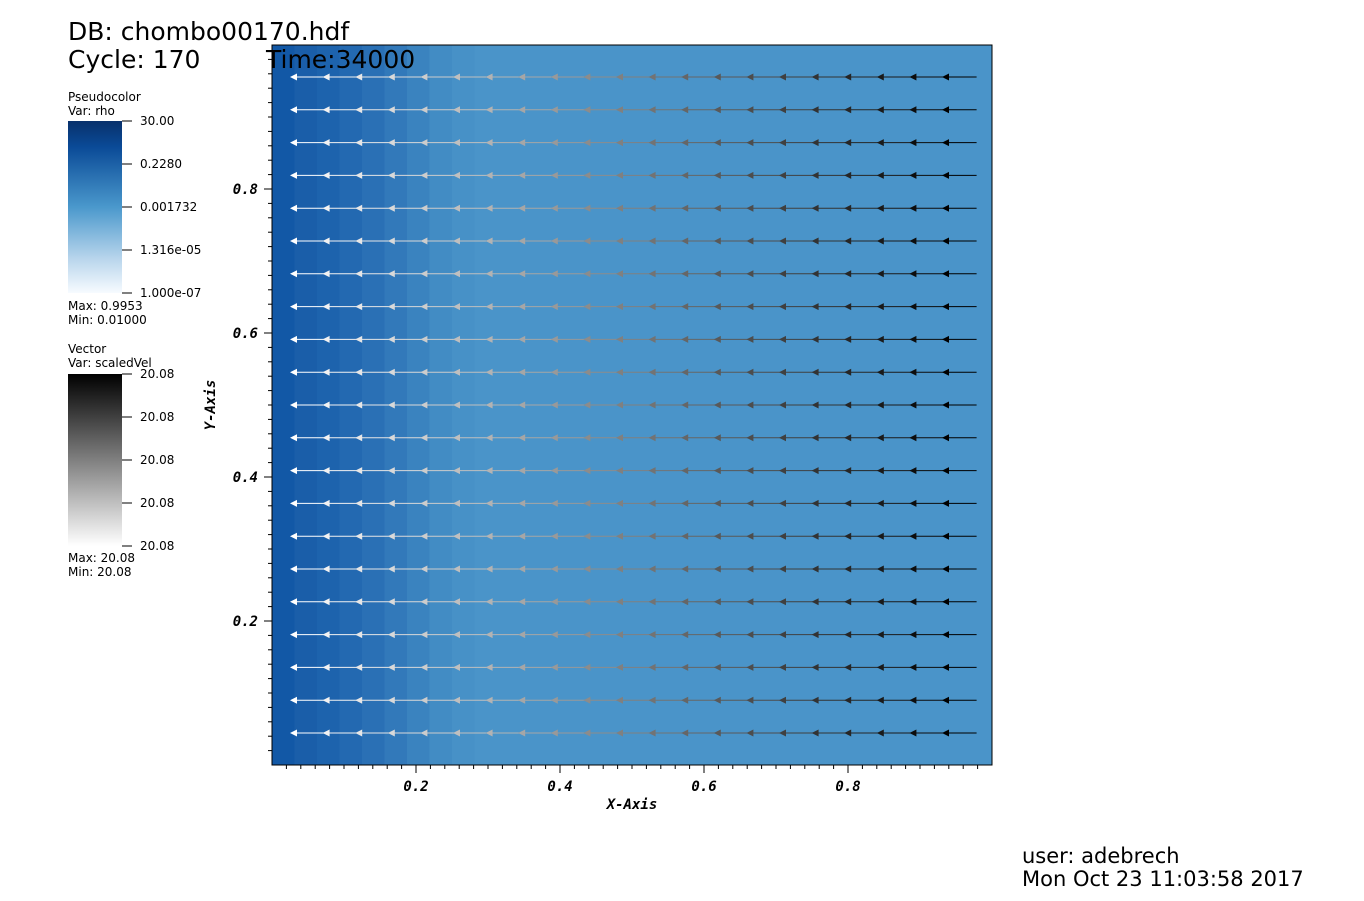 This screenshot has height=901, width=1364. What do you see at coordinates (134, 59) in the screenshot?
I see `cycle: Cycle: 170` at bounding box center [134, 59].